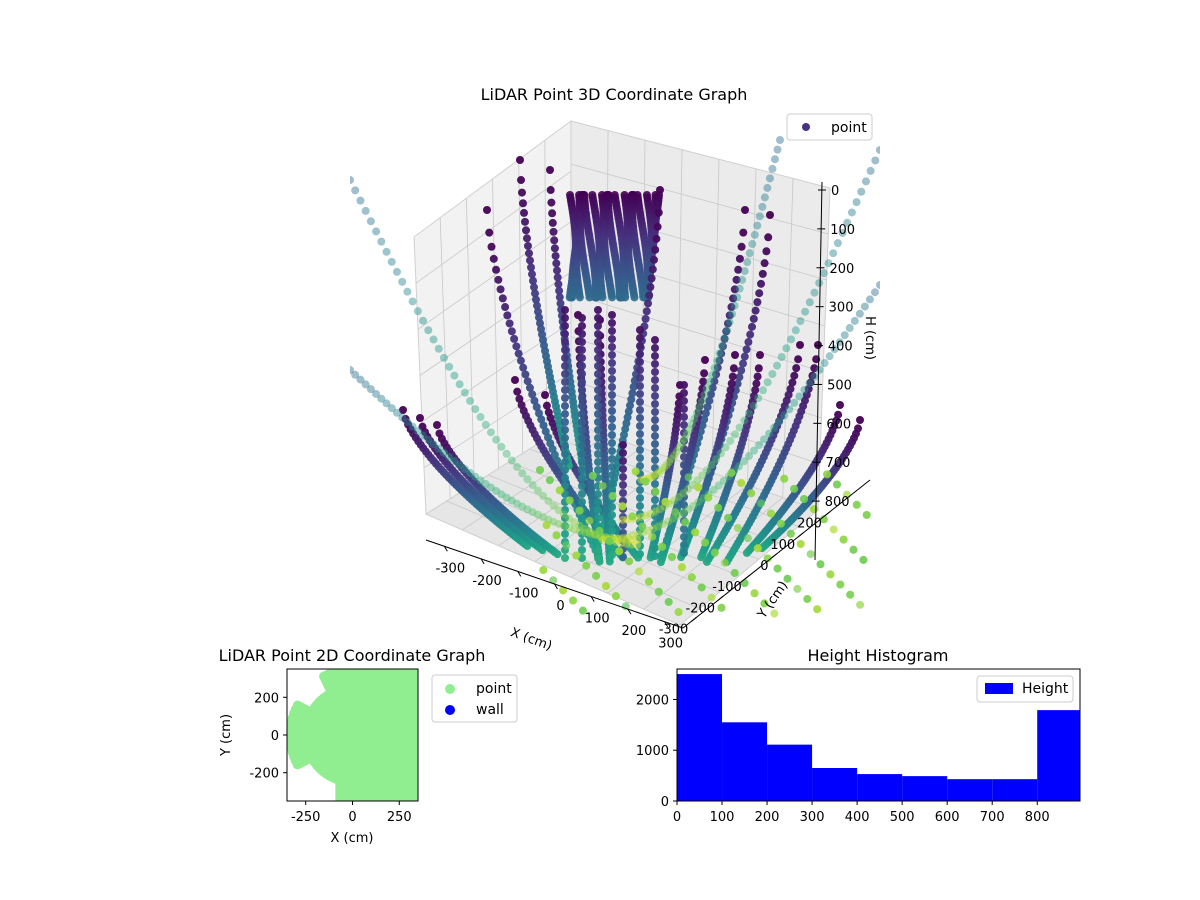 The image size is (1200, 900). What do you see at coordinates (614, 94) in the screenshot?
I see `chart-3d-title: LiDAR Point 3D Coordinate Graph` at bounding box center [614, 94].